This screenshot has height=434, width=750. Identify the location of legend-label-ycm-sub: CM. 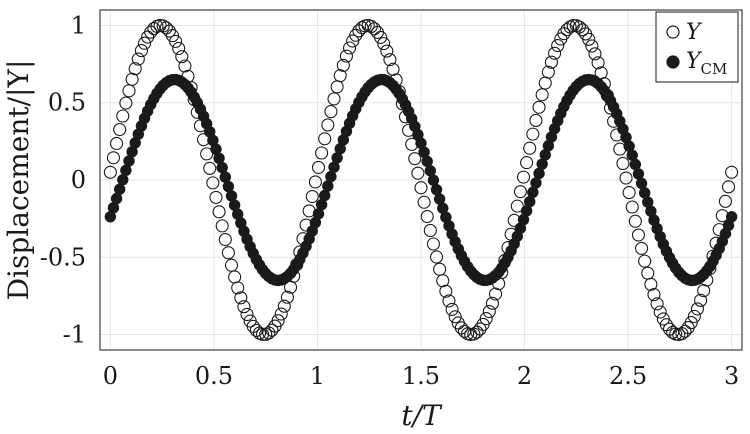
(714, 69).